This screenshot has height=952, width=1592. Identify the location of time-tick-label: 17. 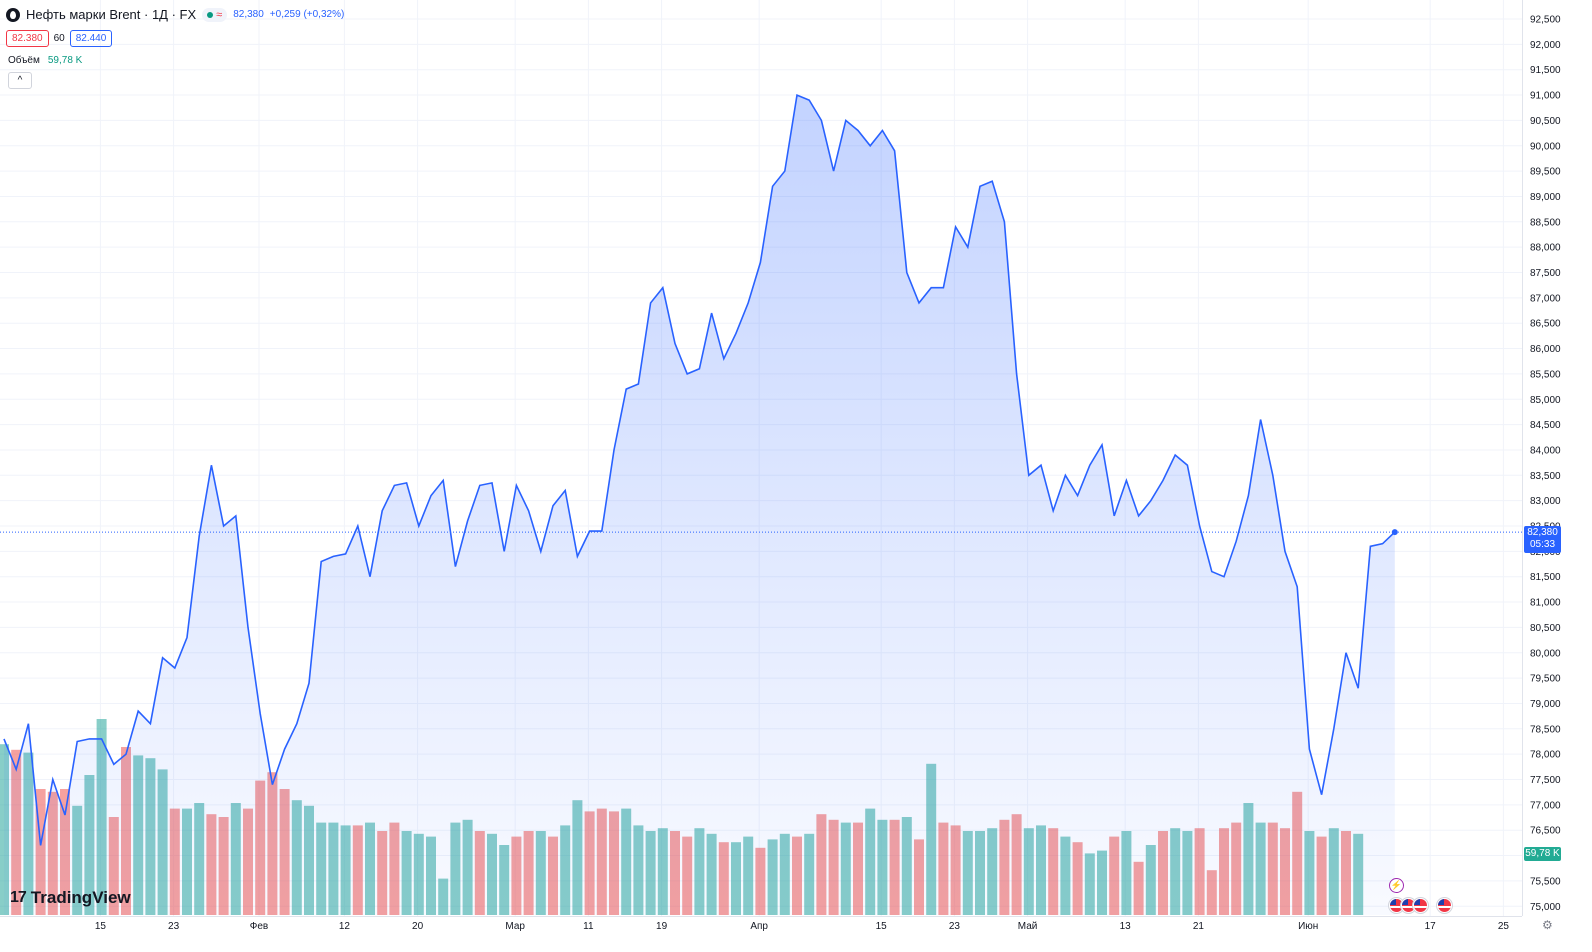
(1431, 926).